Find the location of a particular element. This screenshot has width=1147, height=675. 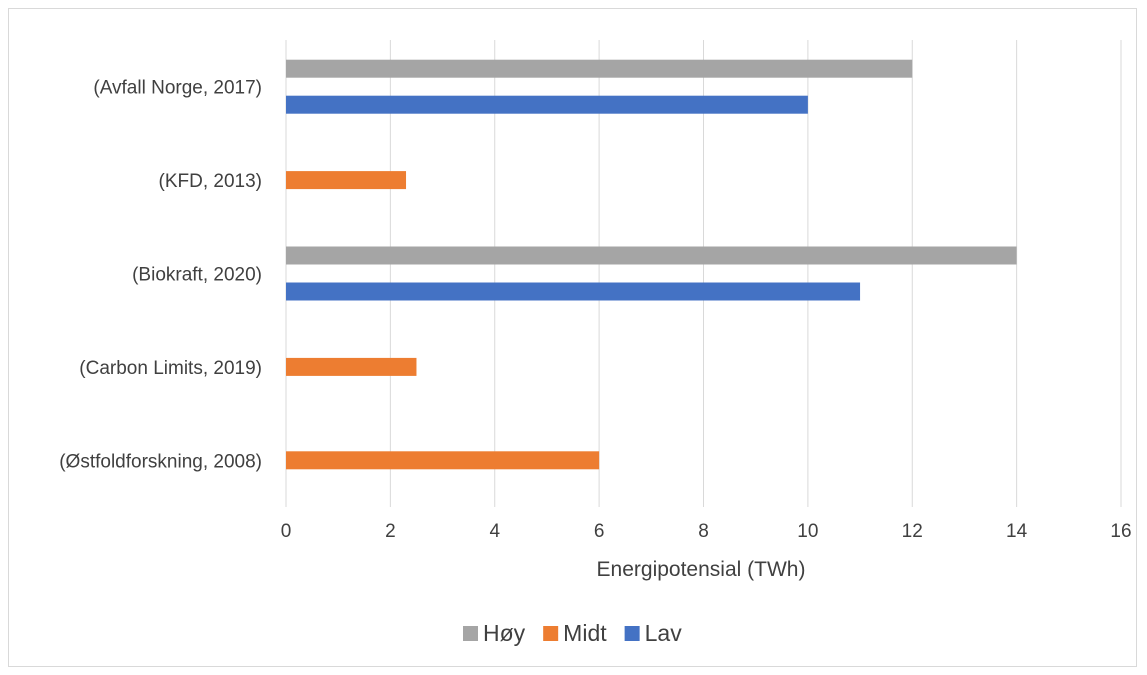

legend-swatch-h-y is located at coordinates (470, 633).